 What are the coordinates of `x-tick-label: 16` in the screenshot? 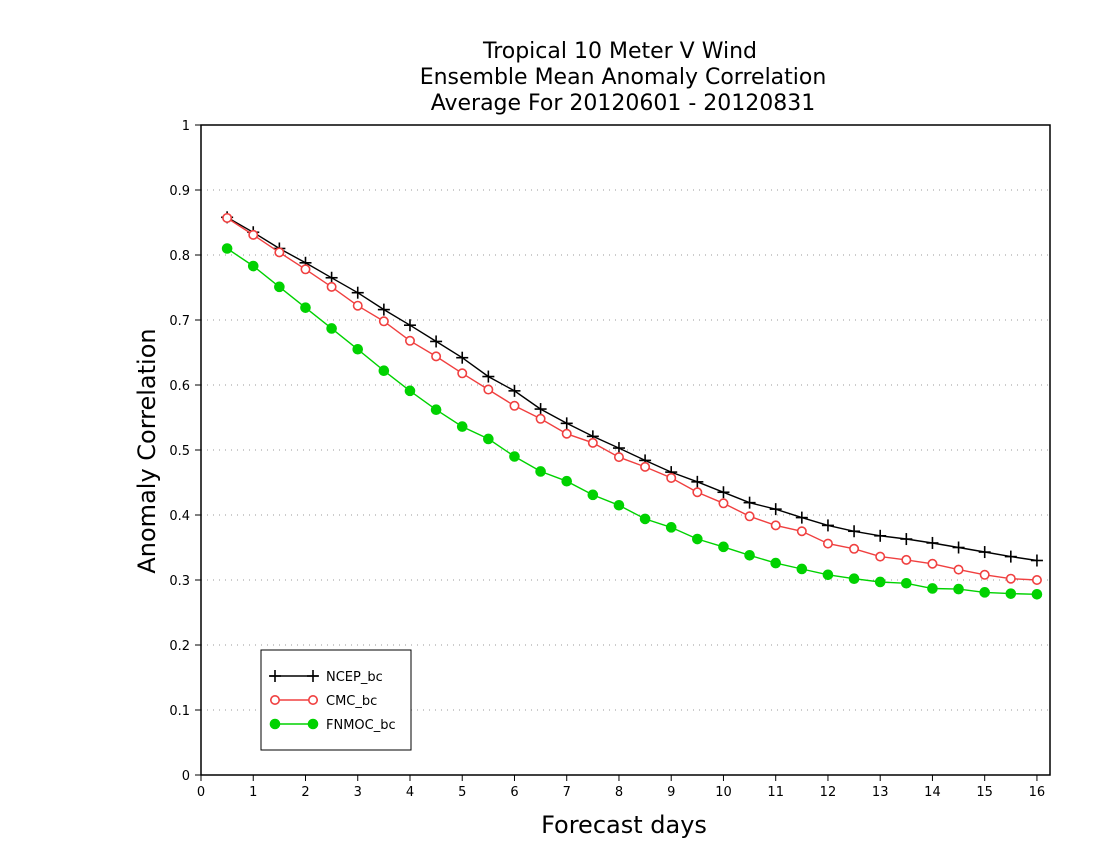 It's located at (1037, 792).